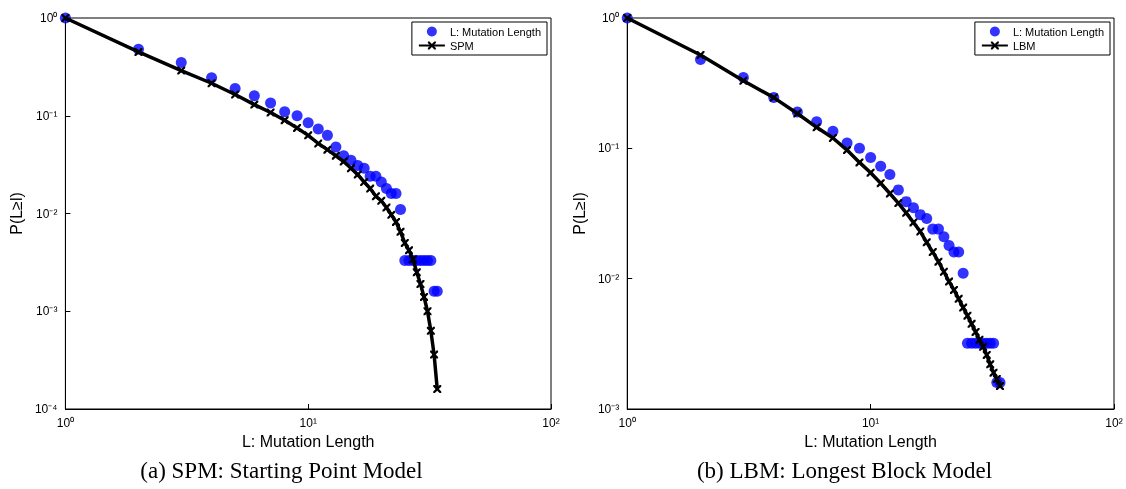 The width and height of the screenshot is (1126, 489). I want to click on legend-label: SPM, so click(461, 45).